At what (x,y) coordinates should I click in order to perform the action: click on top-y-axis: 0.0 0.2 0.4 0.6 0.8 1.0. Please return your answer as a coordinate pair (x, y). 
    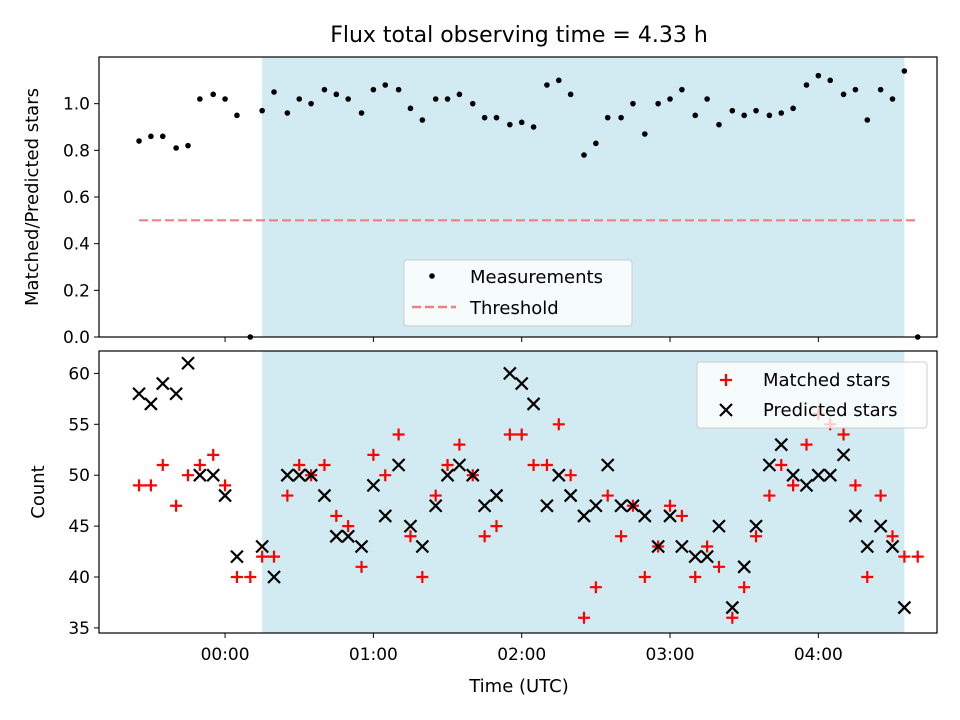
    Looking at the image, I should click on (81, 221).